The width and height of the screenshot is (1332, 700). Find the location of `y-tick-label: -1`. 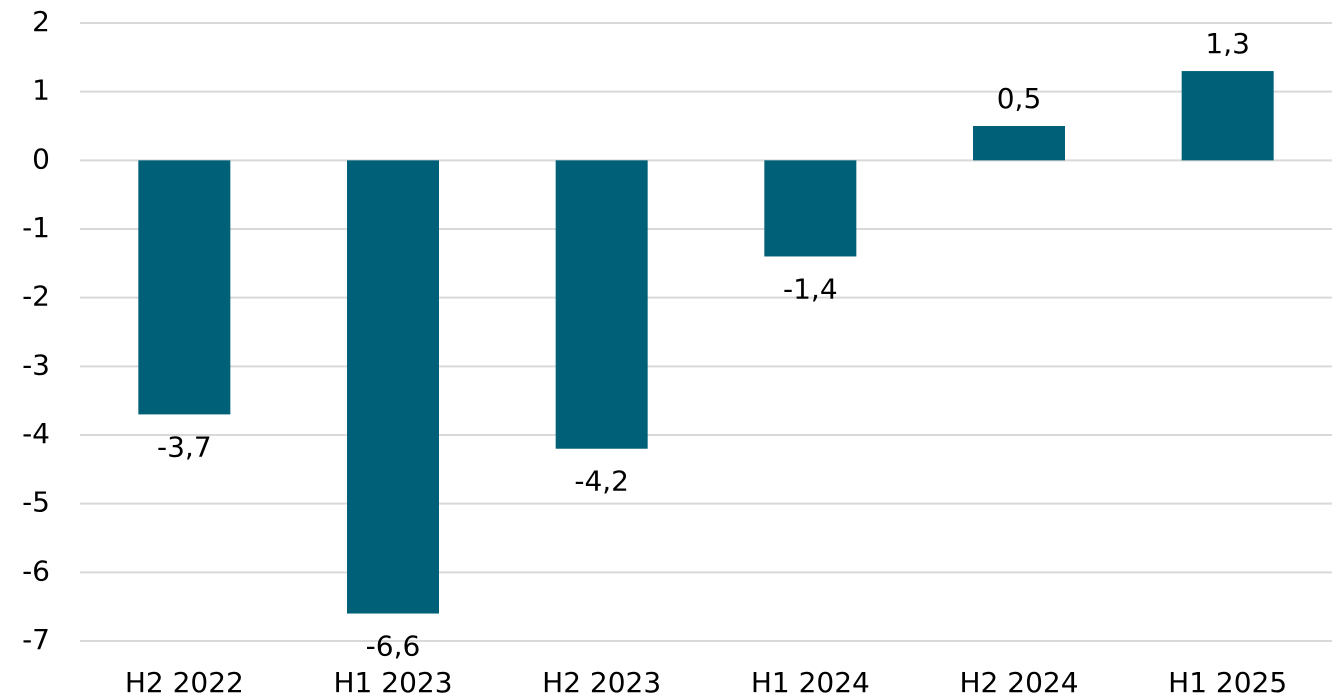

y-tick-label: -1 is located at coordinates (36, 227).